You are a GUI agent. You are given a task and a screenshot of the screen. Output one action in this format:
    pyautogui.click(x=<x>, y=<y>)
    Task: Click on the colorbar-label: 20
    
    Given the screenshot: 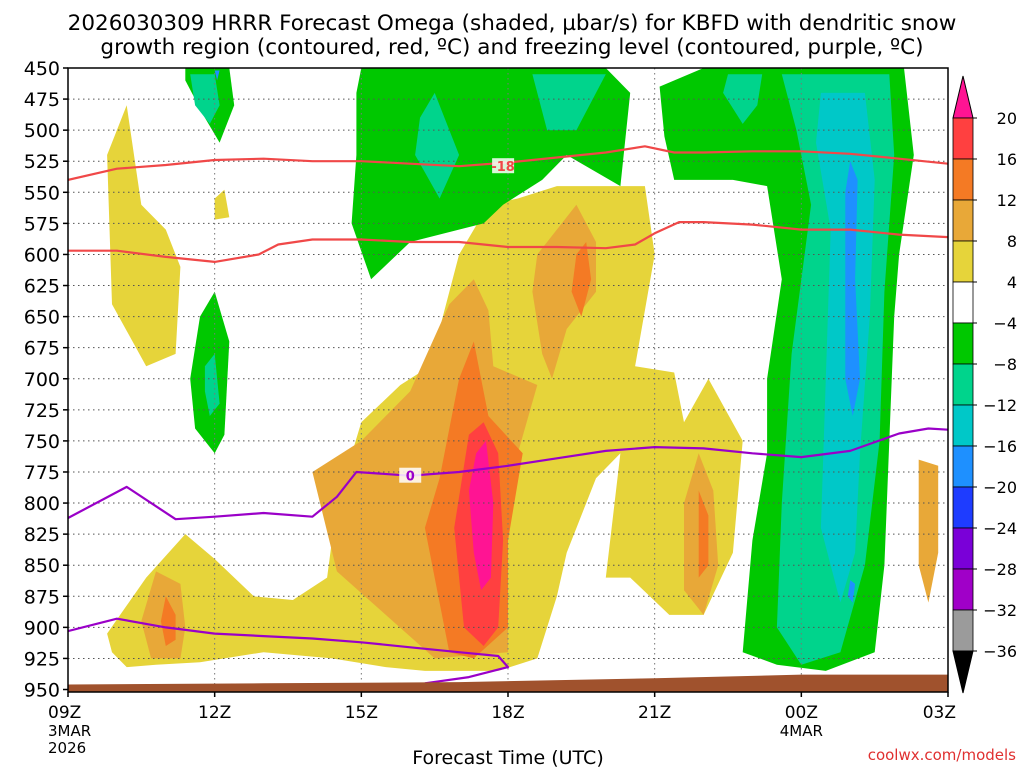 What is the action you would take?
    pyautogui.click(x=1007, y=118)
    